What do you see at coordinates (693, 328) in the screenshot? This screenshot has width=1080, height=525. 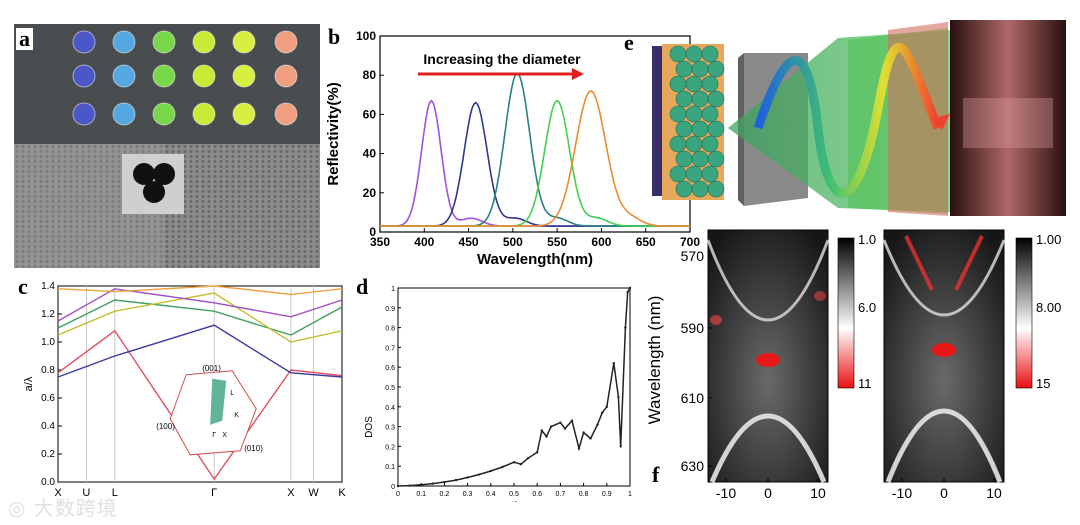 I see `y-tick-label: 590` at bounding box center [693, 328].